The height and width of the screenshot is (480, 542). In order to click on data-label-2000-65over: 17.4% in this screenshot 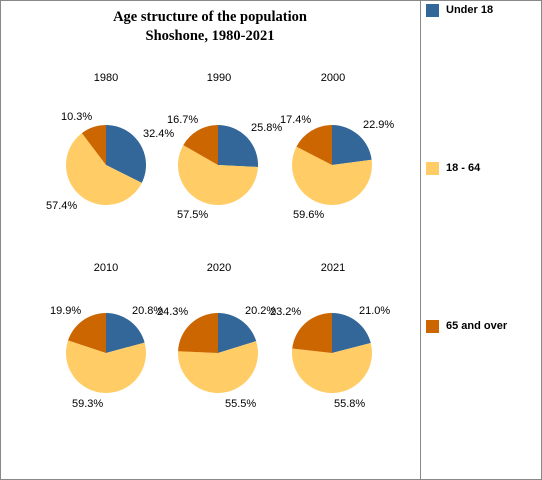, I will do `click(296, 120)`.